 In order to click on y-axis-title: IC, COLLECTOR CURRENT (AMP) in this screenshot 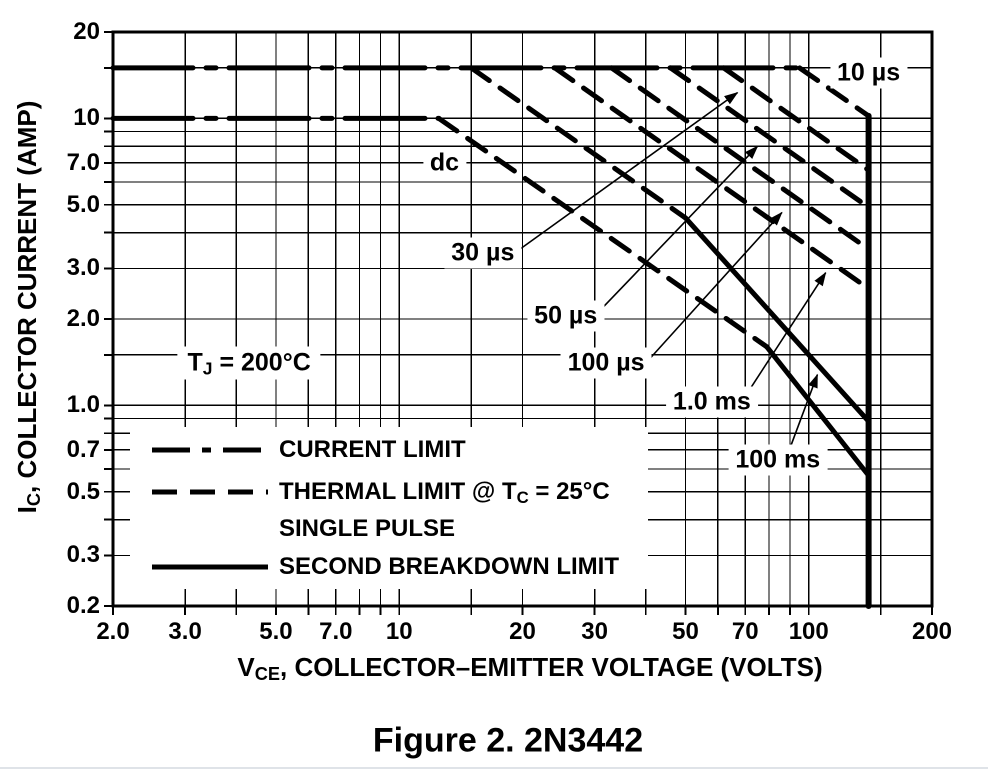, I will do `click(28, 307)`.